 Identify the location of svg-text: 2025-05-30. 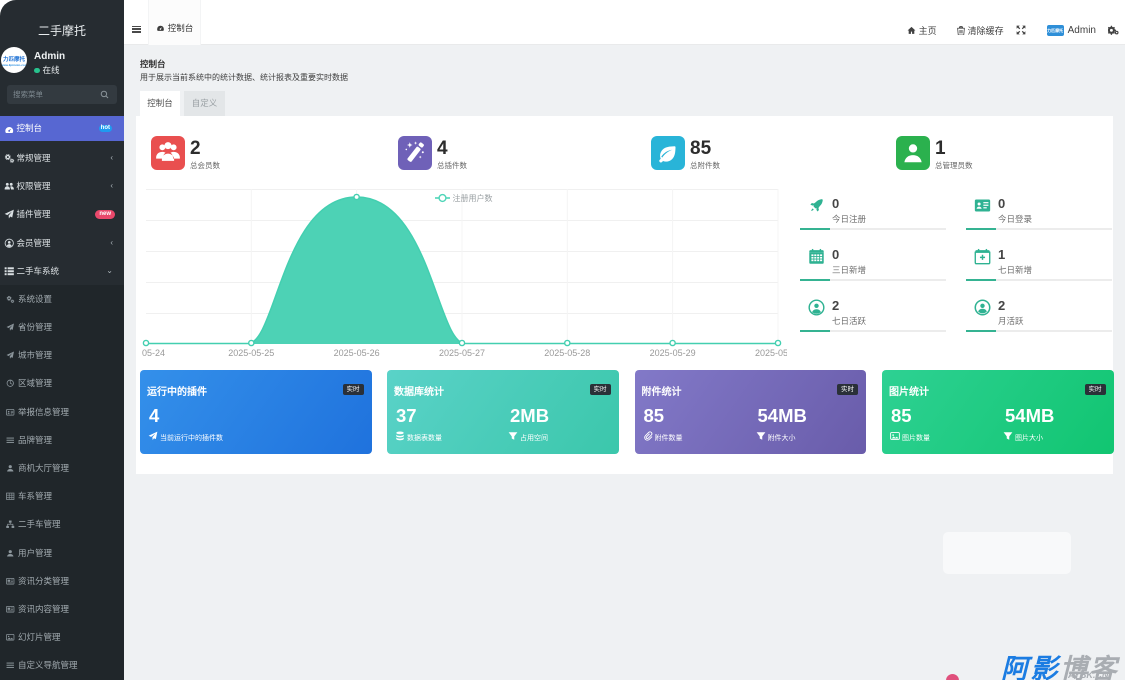
(771, 353).